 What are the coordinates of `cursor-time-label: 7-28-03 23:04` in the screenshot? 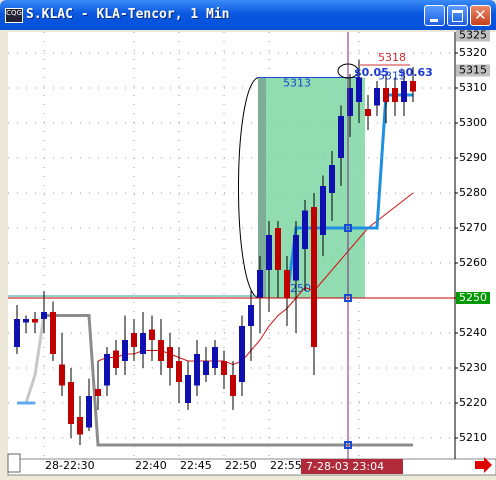 It's located at (345, 466).